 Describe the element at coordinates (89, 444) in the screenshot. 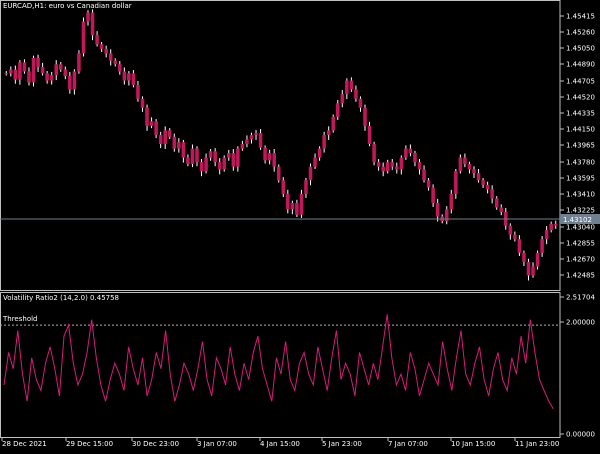

I see `time-axis-label: 29 Dec 15:00` at that location.